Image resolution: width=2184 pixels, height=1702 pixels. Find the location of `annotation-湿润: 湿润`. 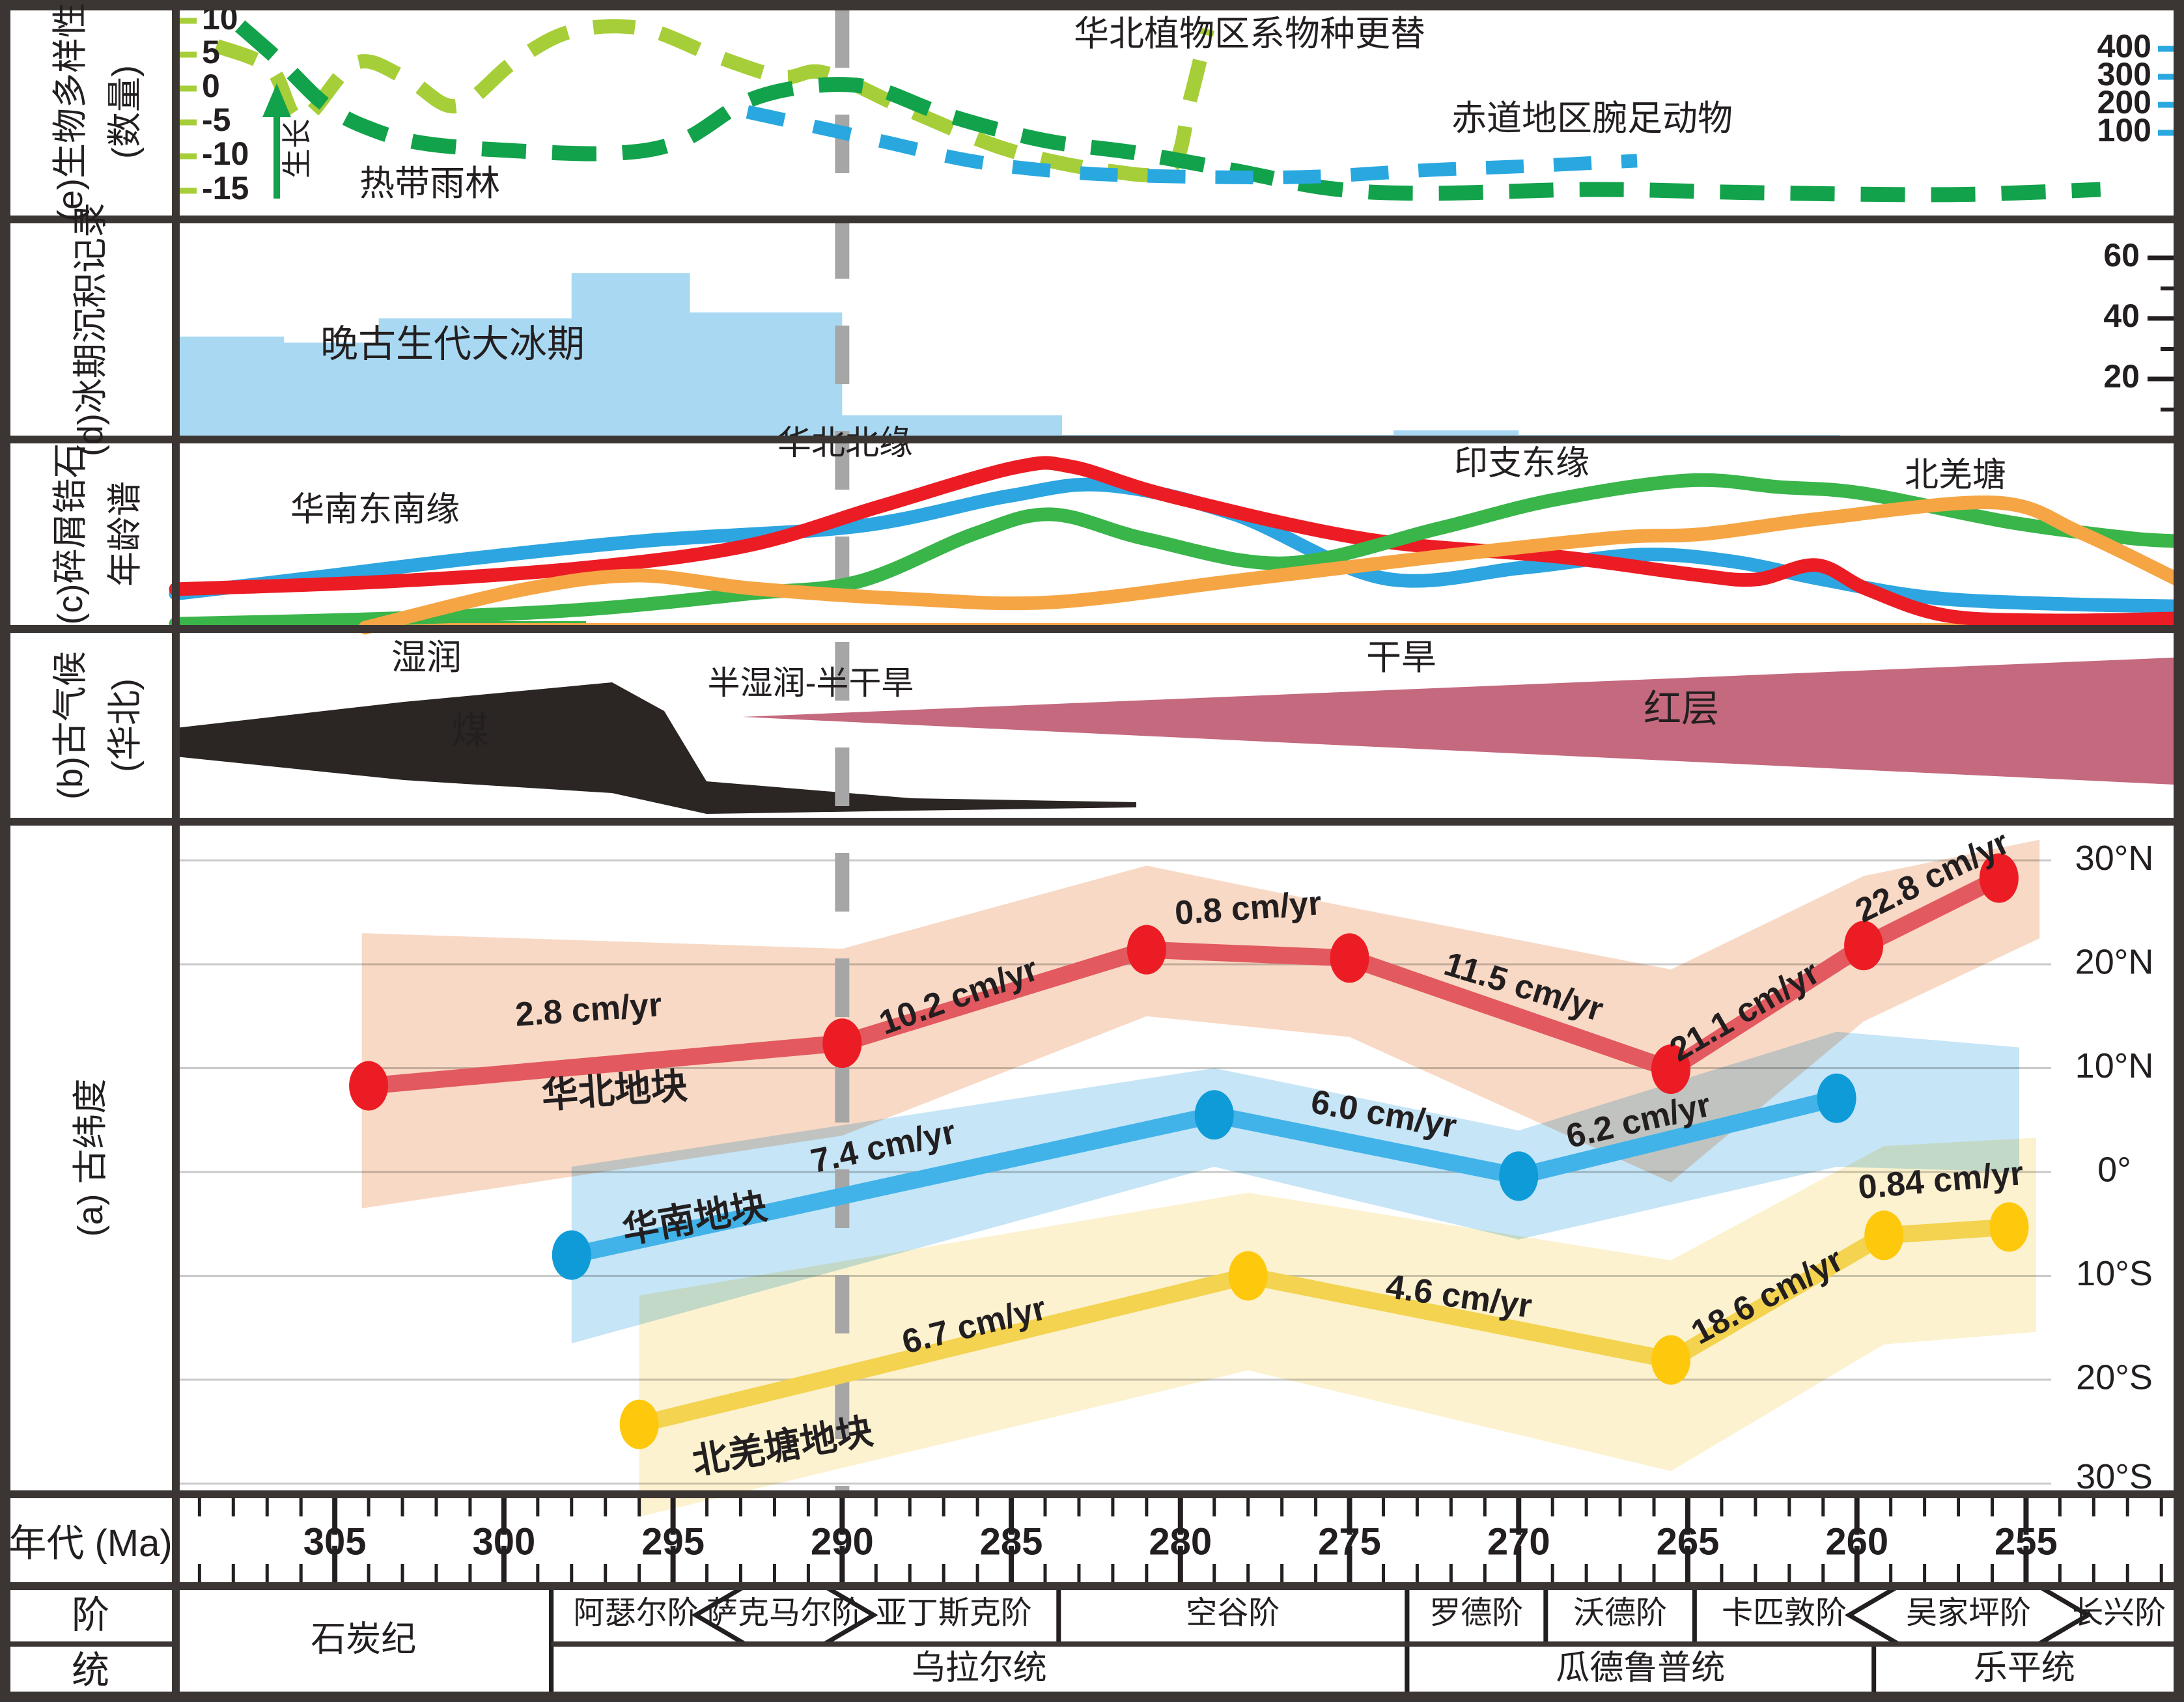

annotation-湿润: 湿润 is located at coordinates (427, 657).